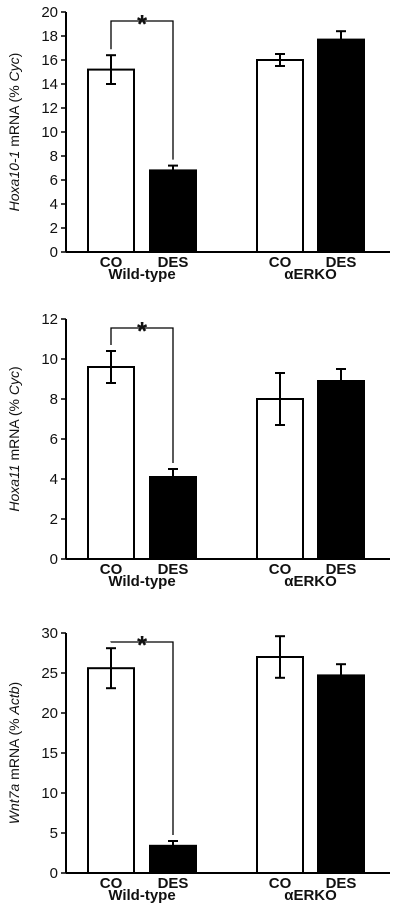  What do you see at coordinates (49, 753) in the screenshot?
I see `y-tick-label: 15` at bounding box center [49, 753].